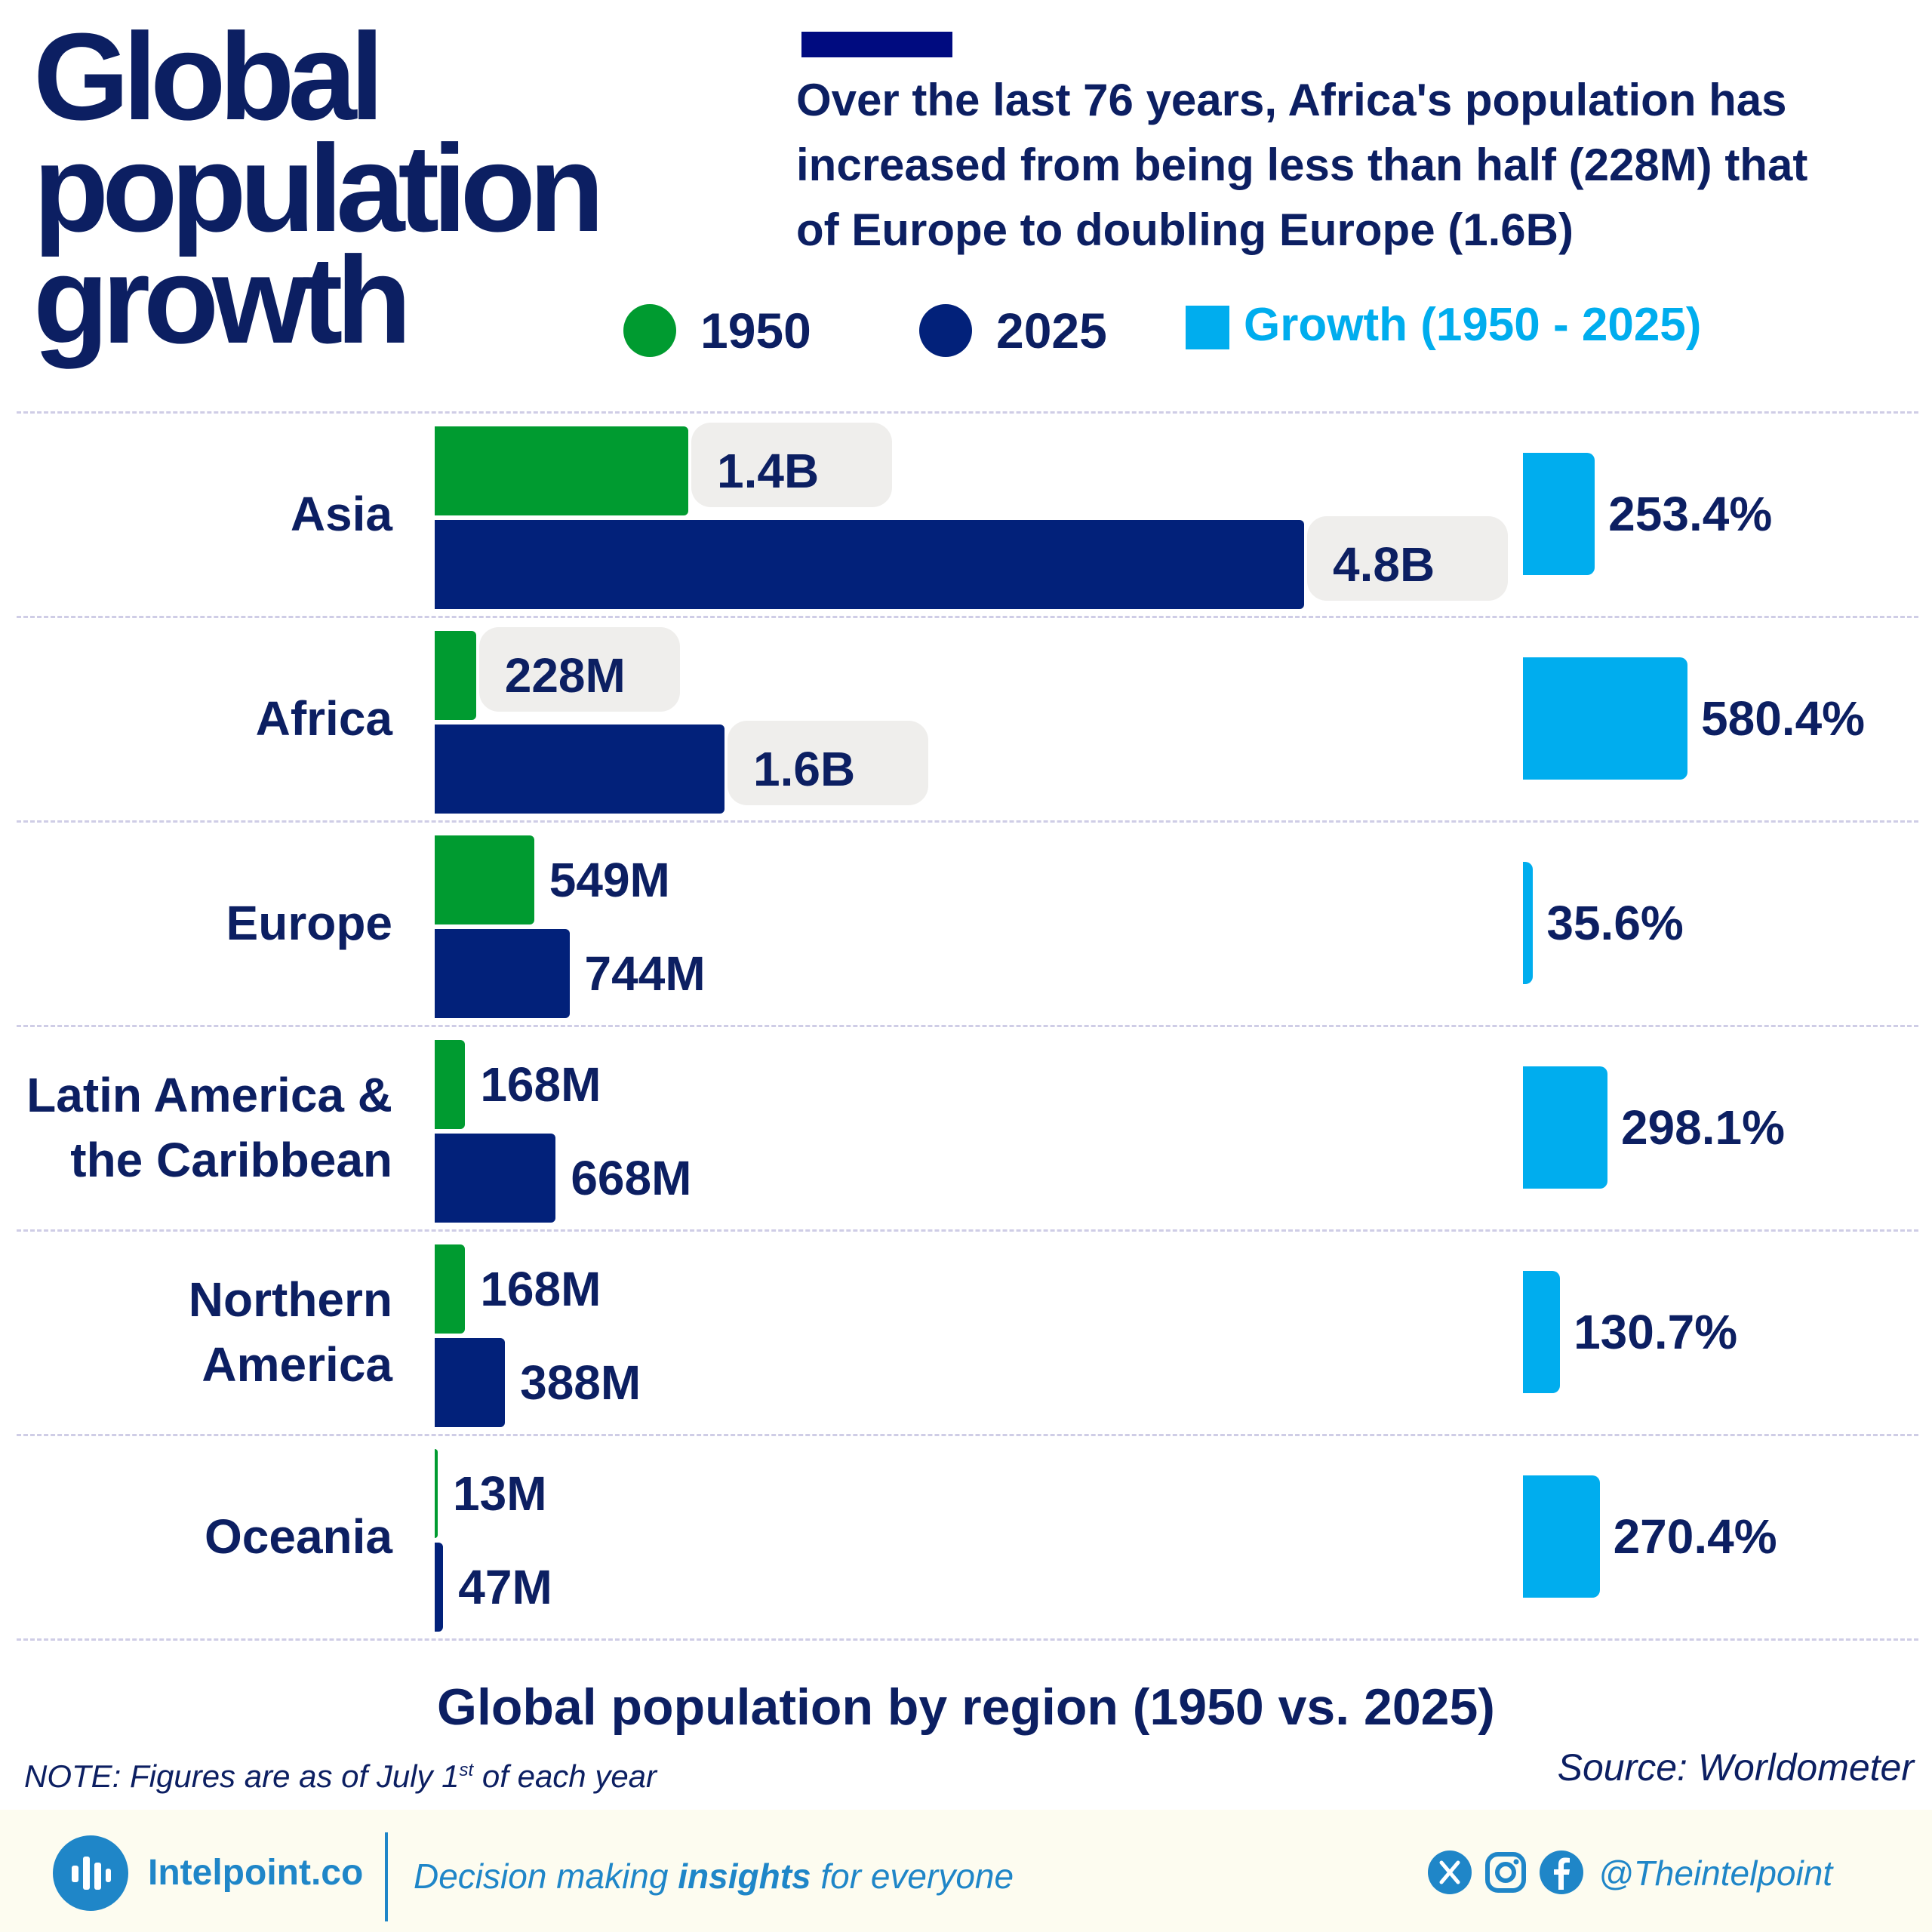 Image resolution: width=1932 pixels, height=1932 pixels. Describe the element at coordinates (1505, 1872) in the screenshot. I see `instagram-icon` at that location.